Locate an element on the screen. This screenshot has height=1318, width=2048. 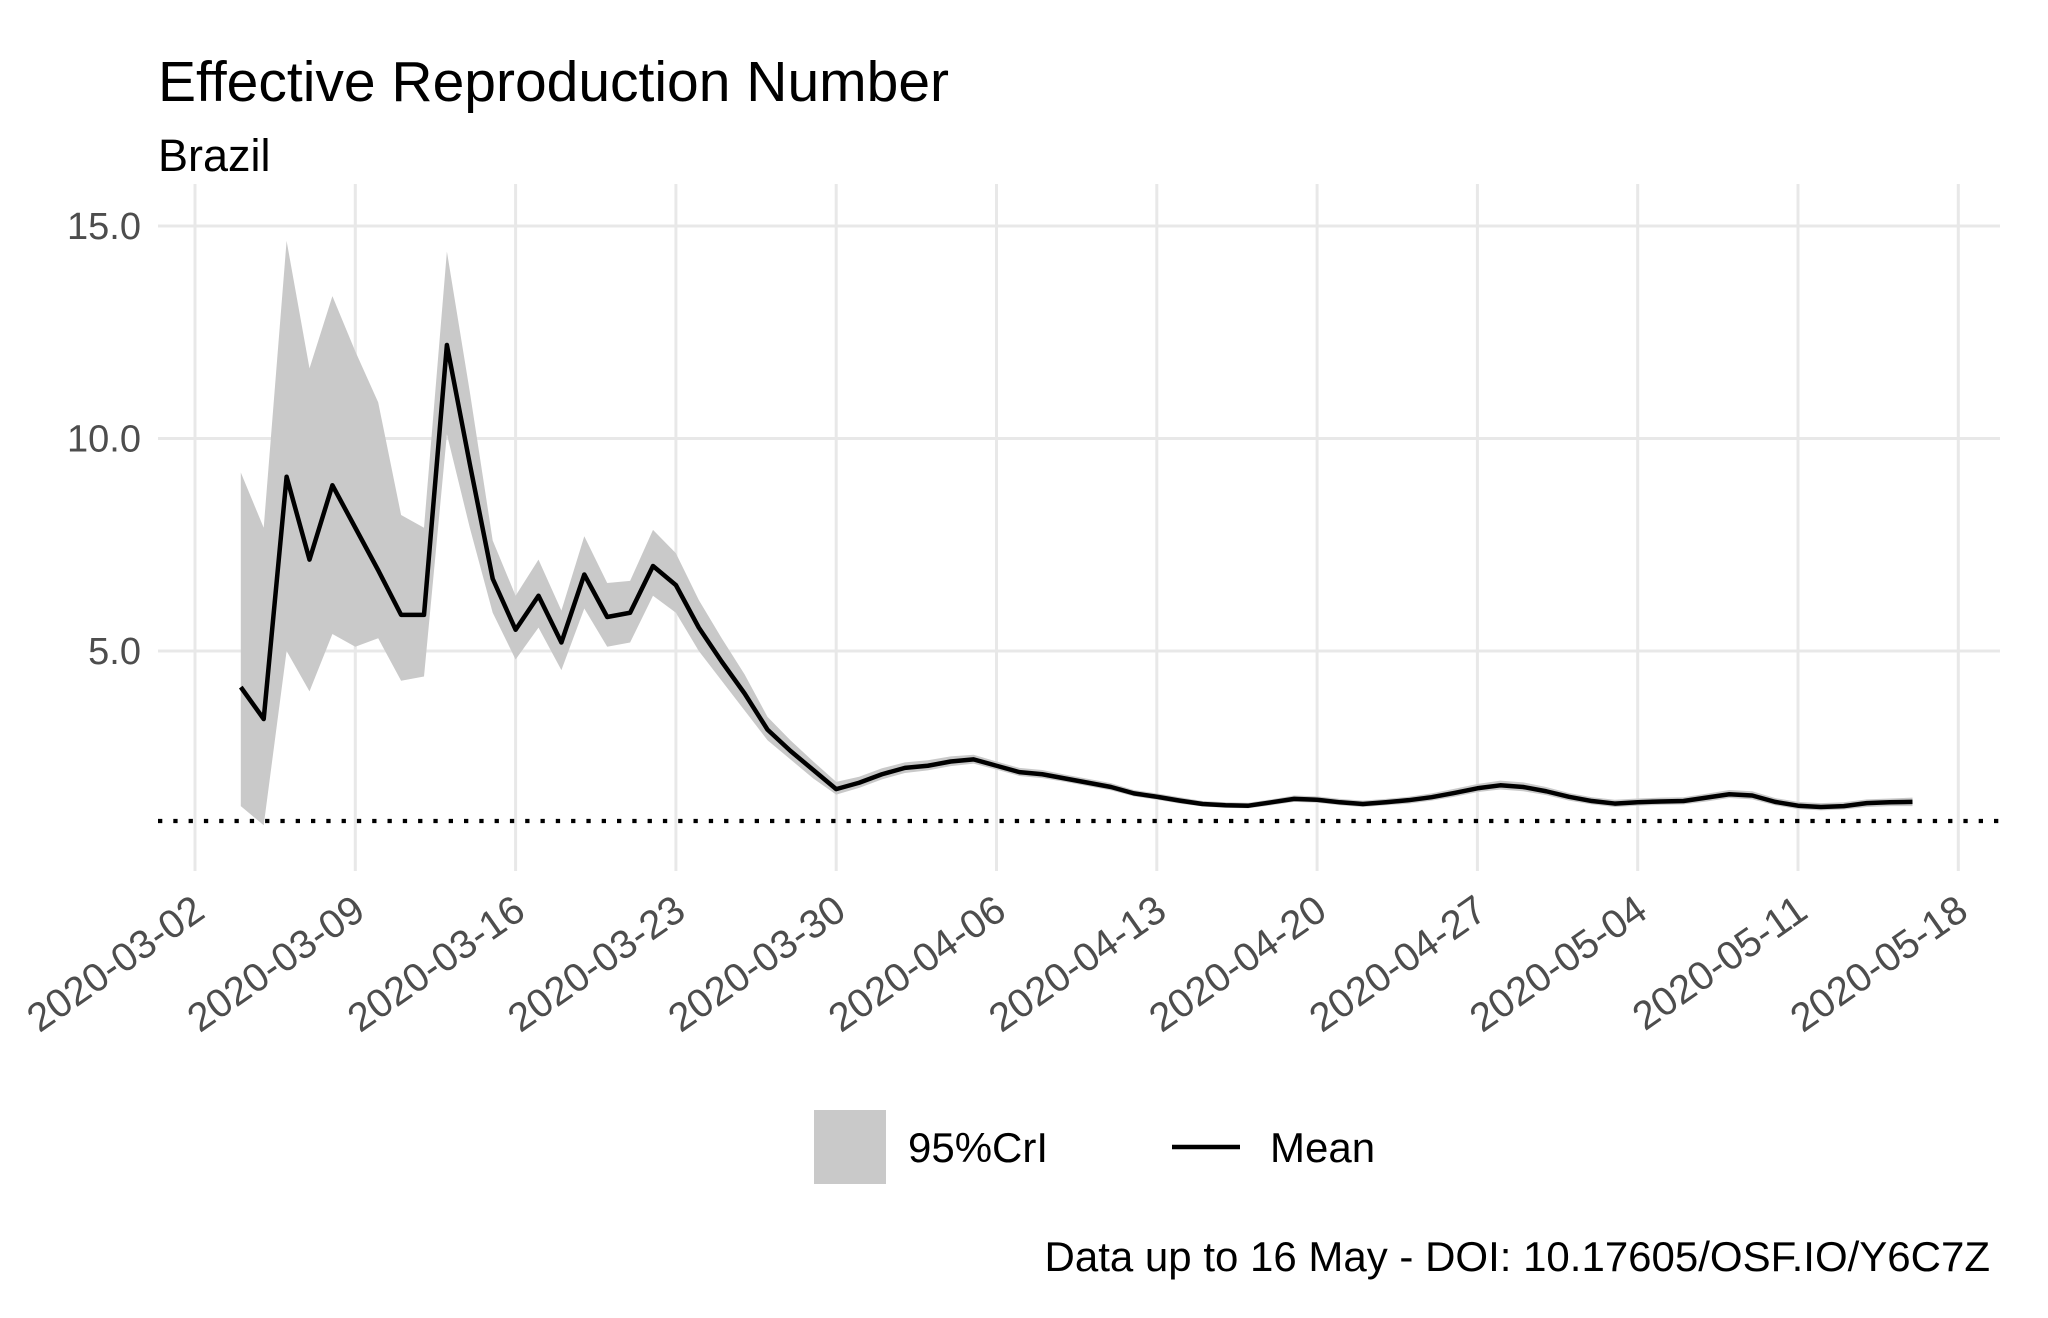
x-tick-label: 2020-05-18 is located at coordinates (1879, 963).